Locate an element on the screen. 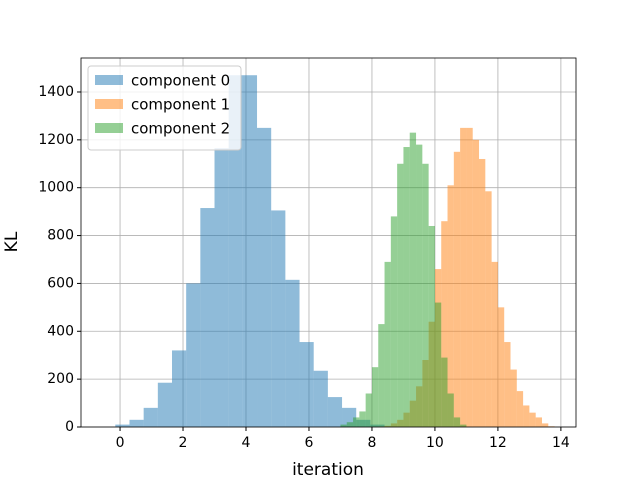  y-tick-label: 200 is located at coordinates (60, 379).